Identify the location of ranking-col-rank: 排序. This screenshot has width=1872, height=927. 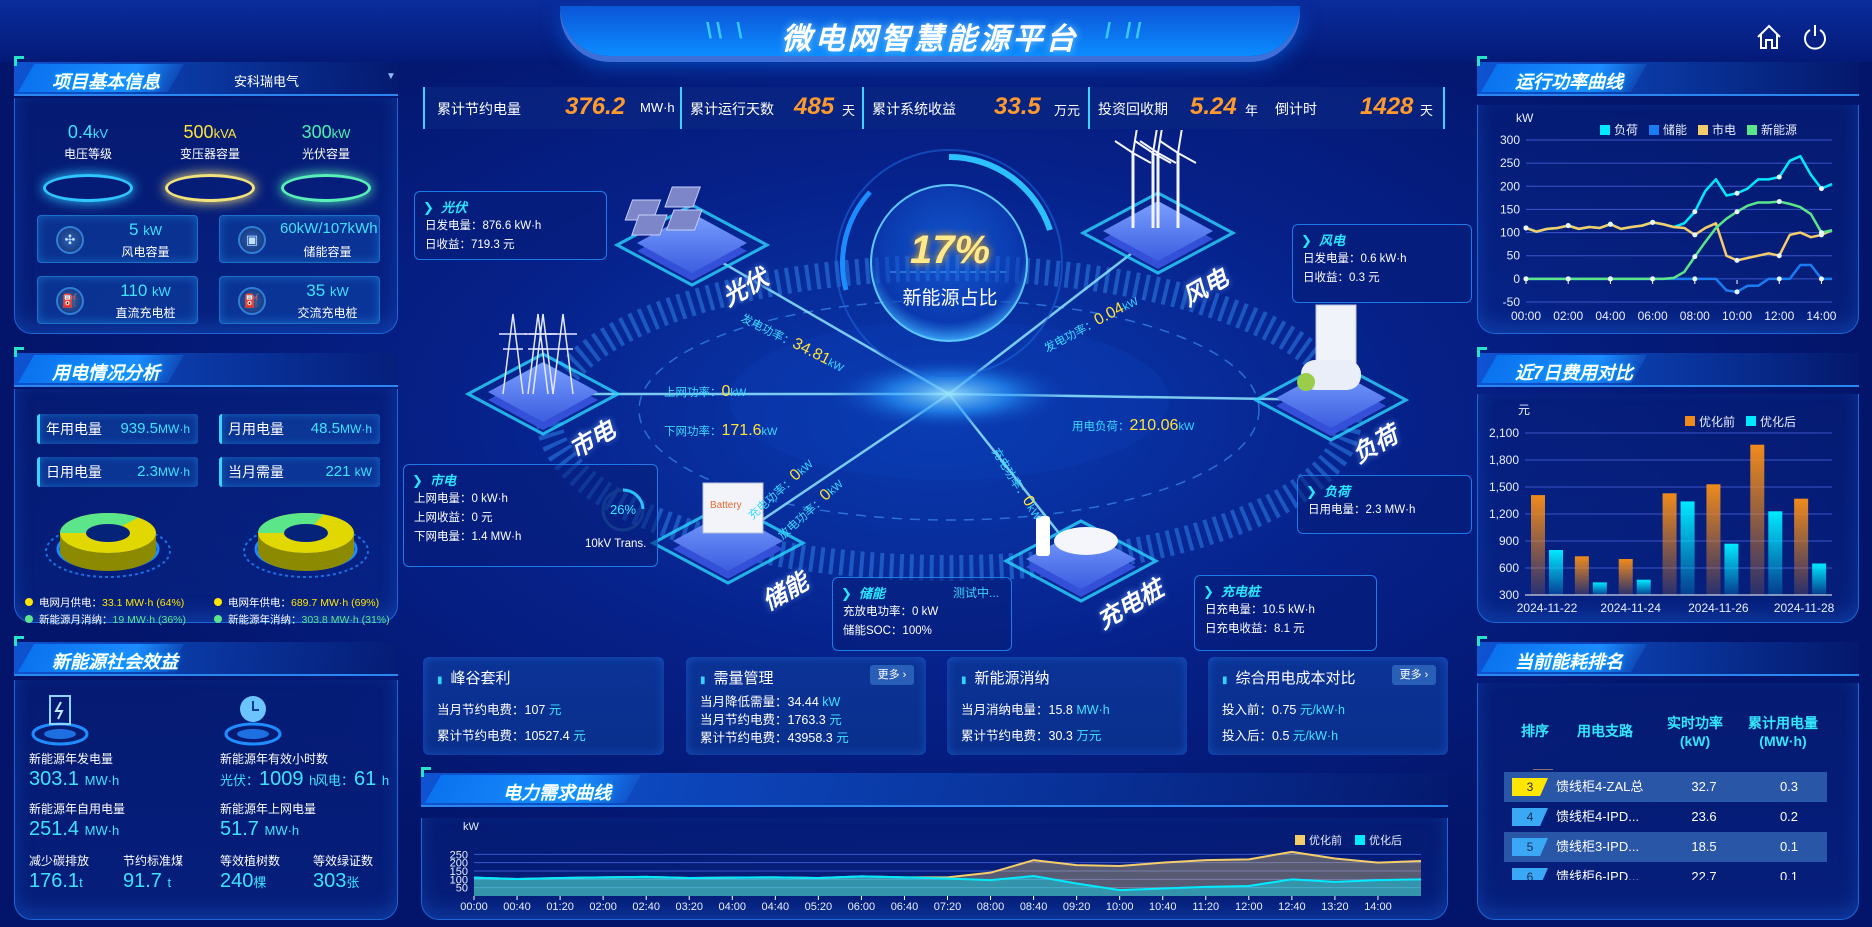
(1535, 731).